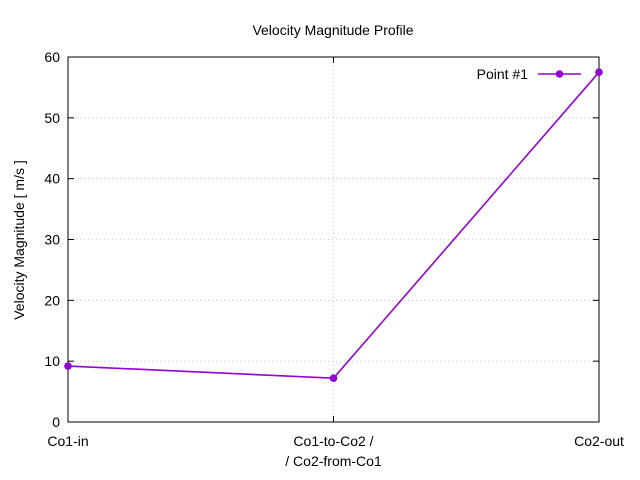 The image size is (640, 480). Describe the element at coordinates (67, 441) in the screenshot. I see `x-tick-label: Co1-in` at that location.